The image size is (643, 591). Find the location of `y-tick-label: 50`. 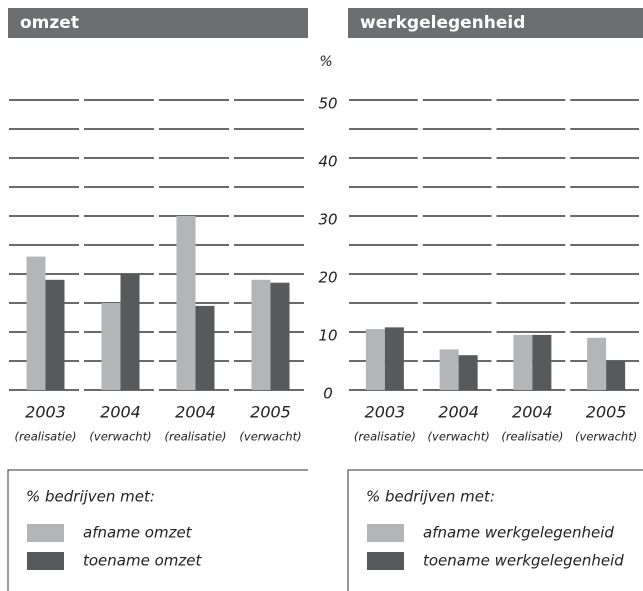

y-tick-label: 50 is located at coordinates (327, 104).